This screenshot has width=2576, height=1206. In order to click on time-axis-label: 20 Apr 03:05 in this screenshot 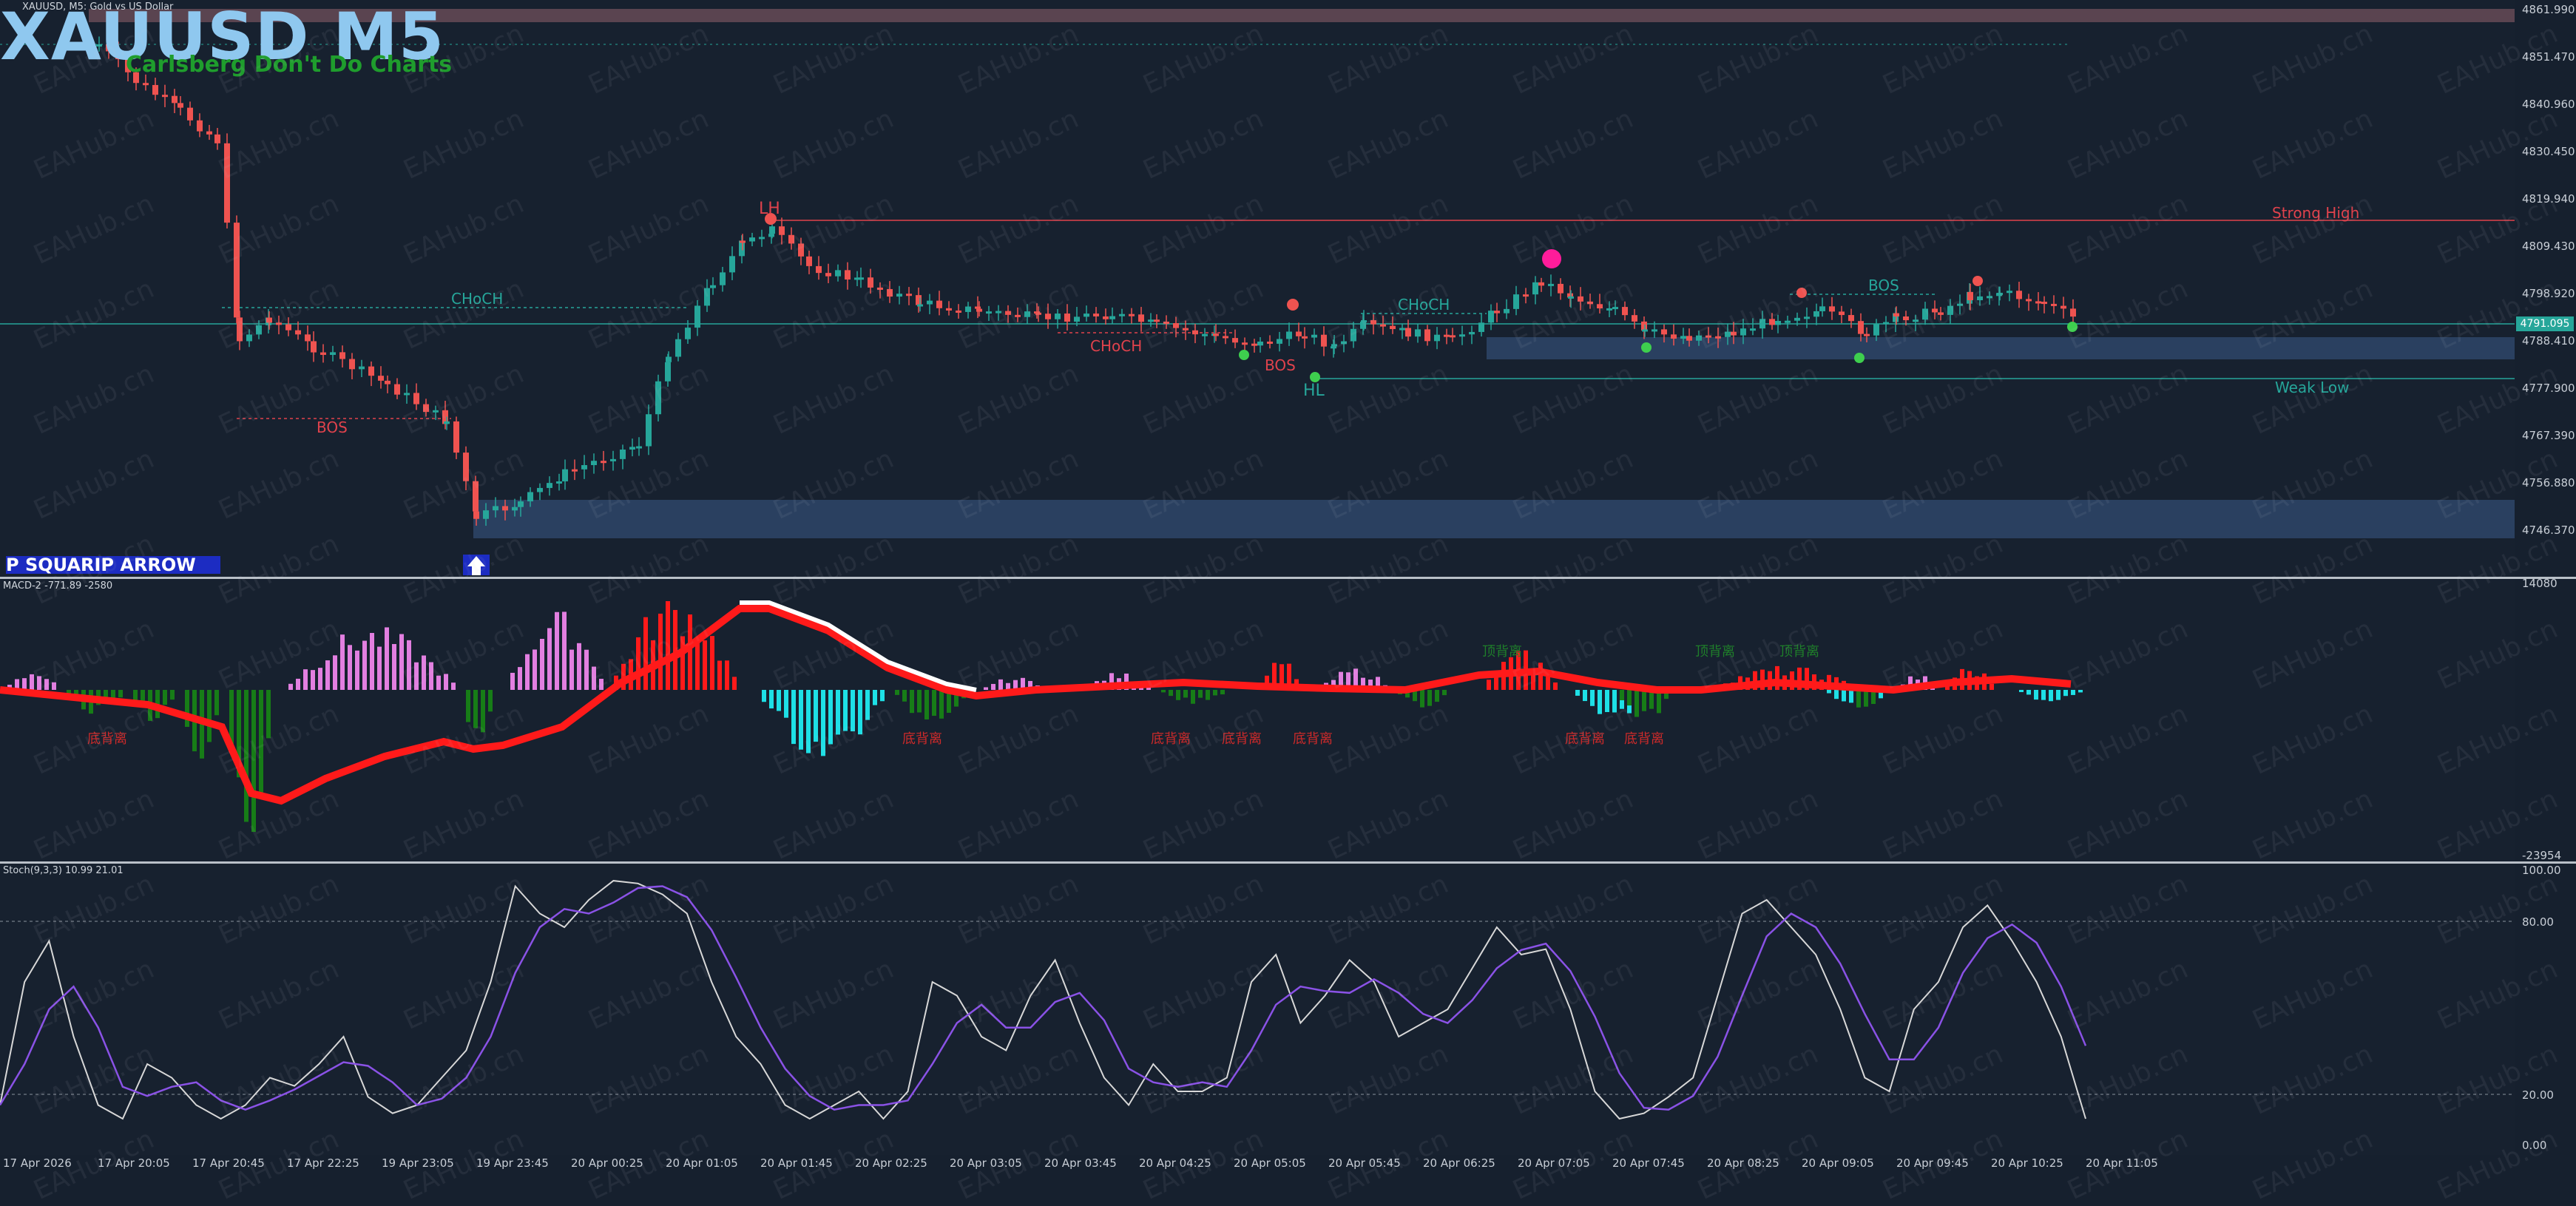, I will do `click(986, 1163)`.